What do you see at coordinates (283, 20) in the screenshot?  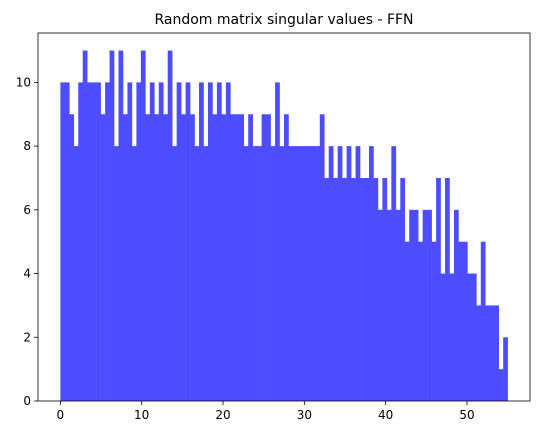 I see `chart-title: Random matrix singular values - FFN` at bounding box center [283, 20].